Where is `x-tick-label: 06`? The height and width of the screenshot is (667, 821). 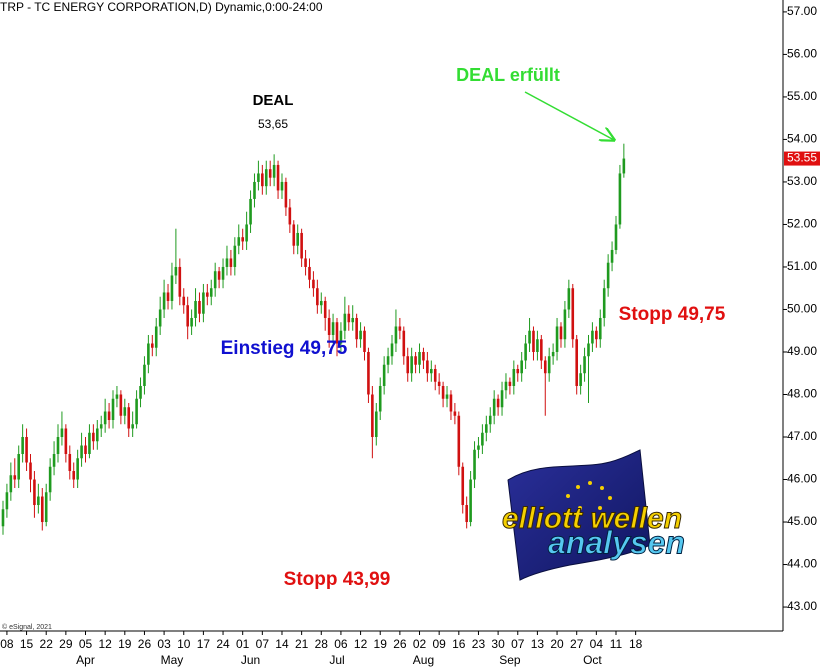 x-tick-label: 06 is located at coordinates (341, 644).